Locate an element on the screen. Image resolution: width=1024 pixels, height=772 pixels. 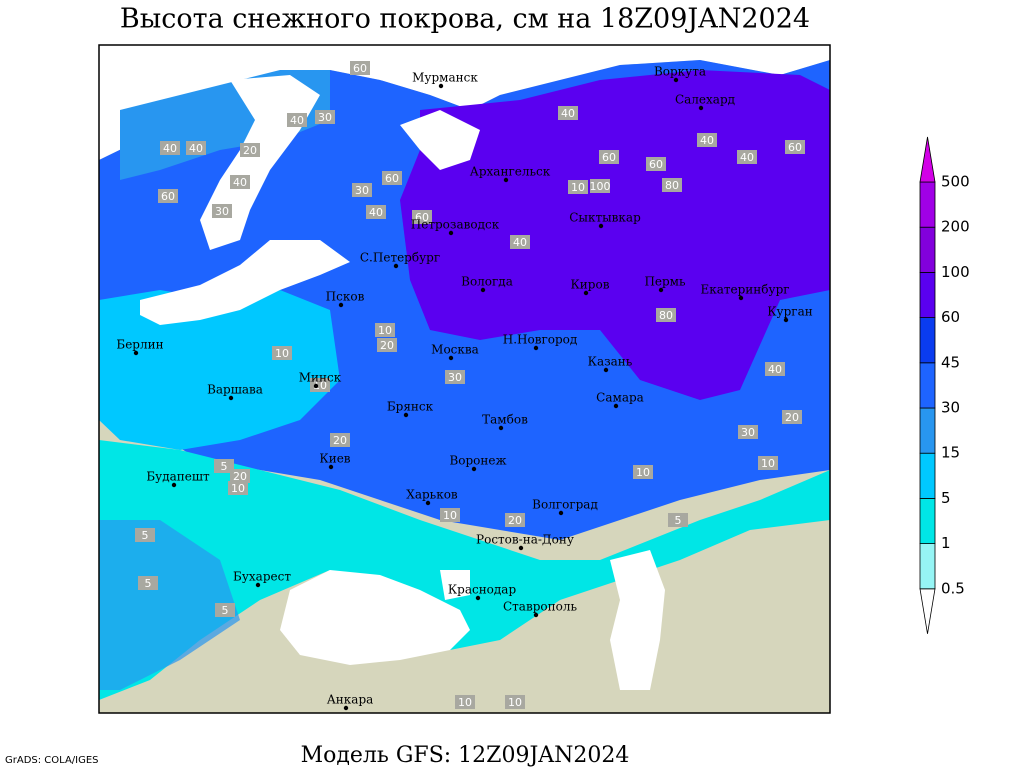
city-label: Минск is located at coordinates (320, 378).